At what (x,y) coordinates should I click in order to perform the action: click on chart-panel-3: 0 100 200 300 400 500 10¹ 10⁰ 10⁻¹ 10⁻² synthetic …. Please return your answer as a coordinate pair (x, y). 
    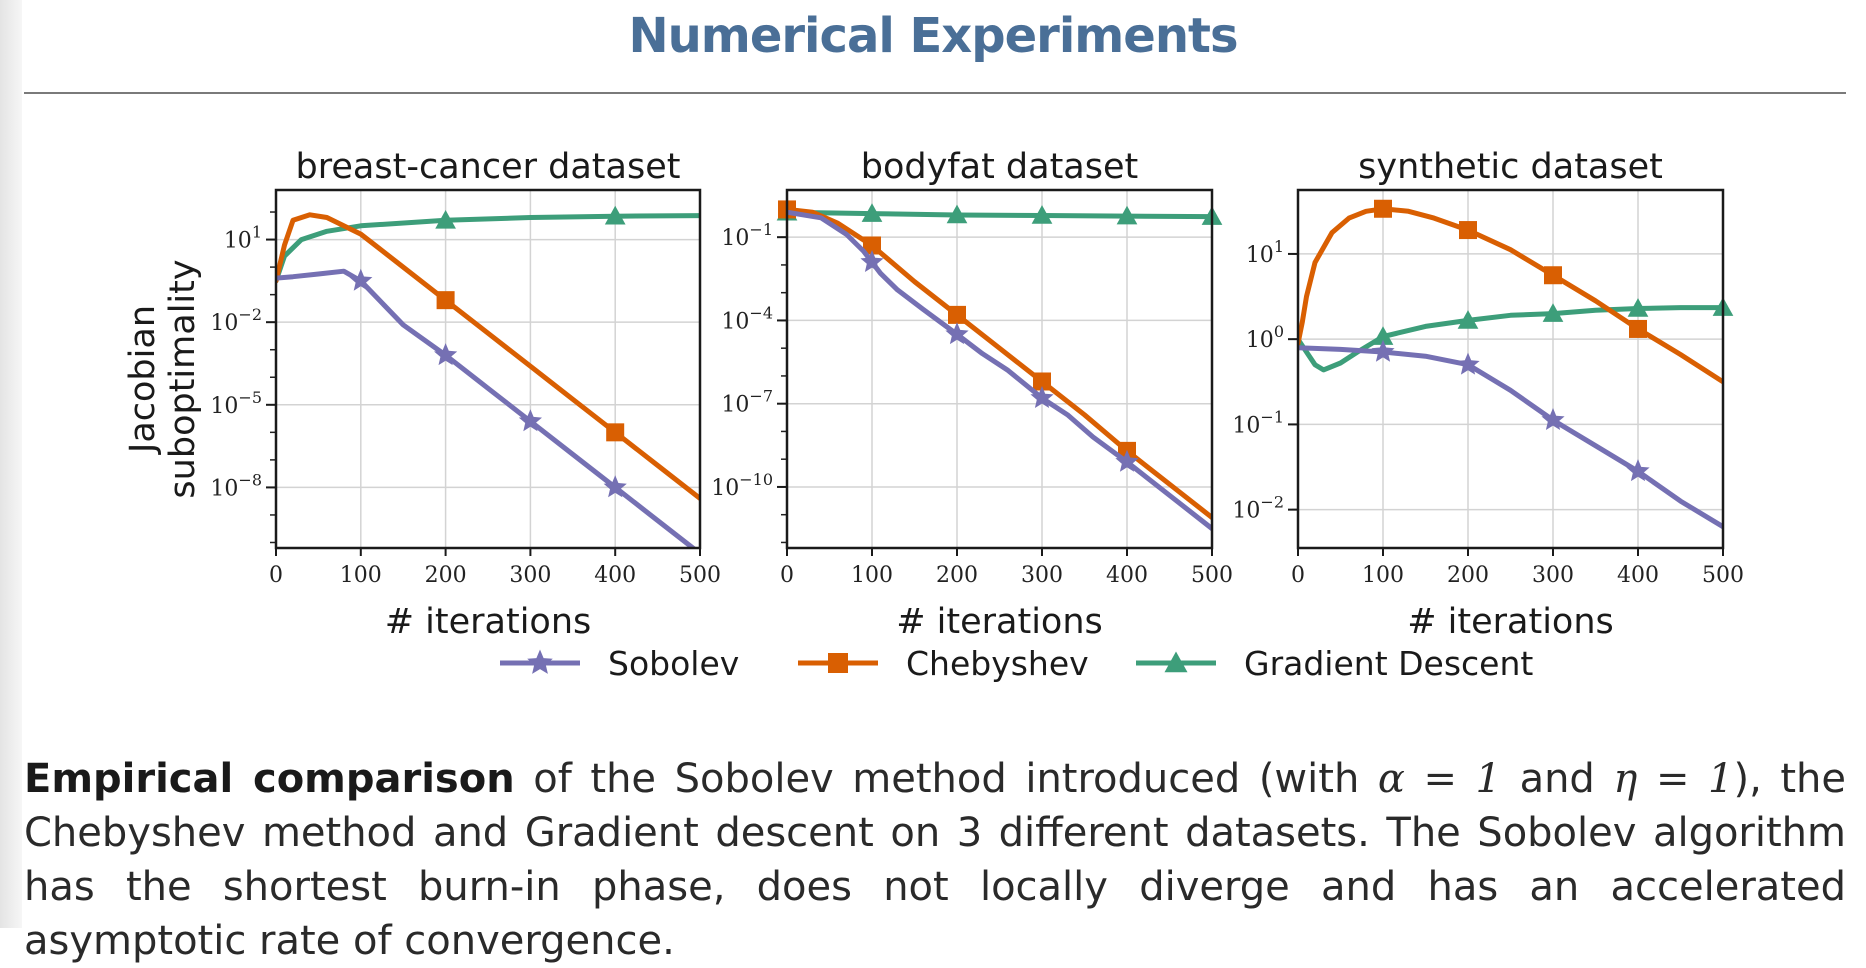
    Looking at the image, I should click on (1488, 394).